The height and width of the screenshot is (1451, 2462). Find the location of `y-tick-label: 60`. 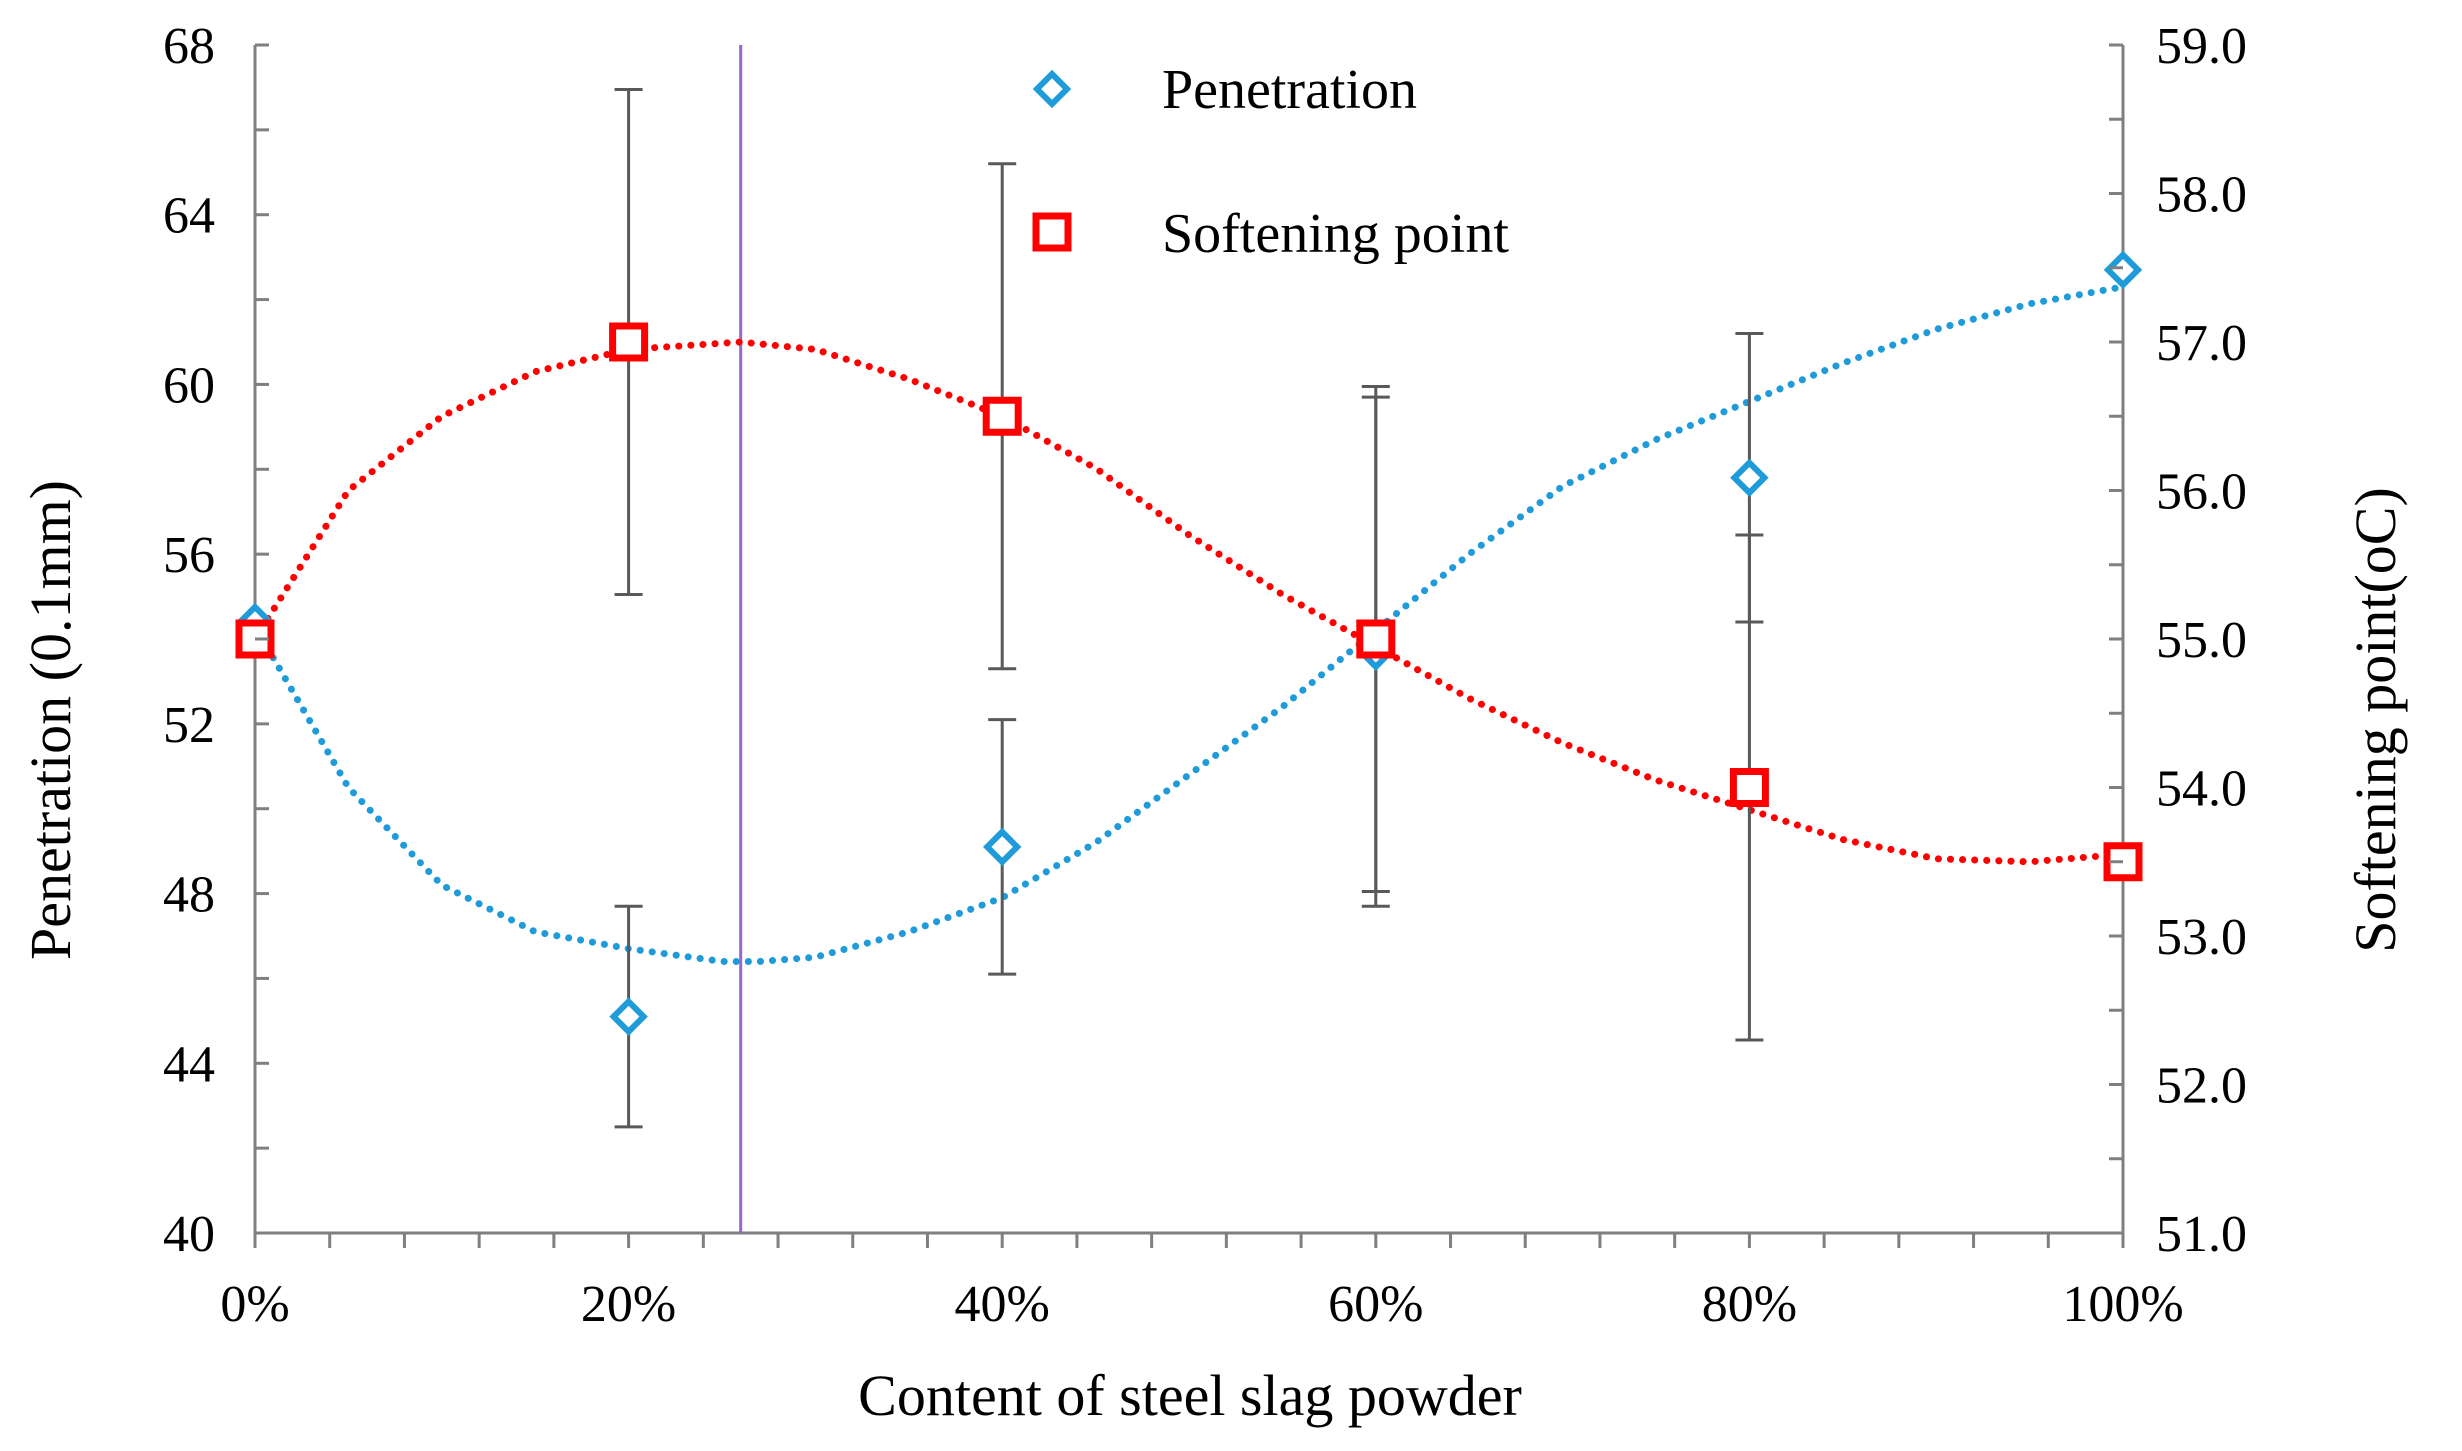

y-tick-label: 60 is located at coordinates (189, 385).